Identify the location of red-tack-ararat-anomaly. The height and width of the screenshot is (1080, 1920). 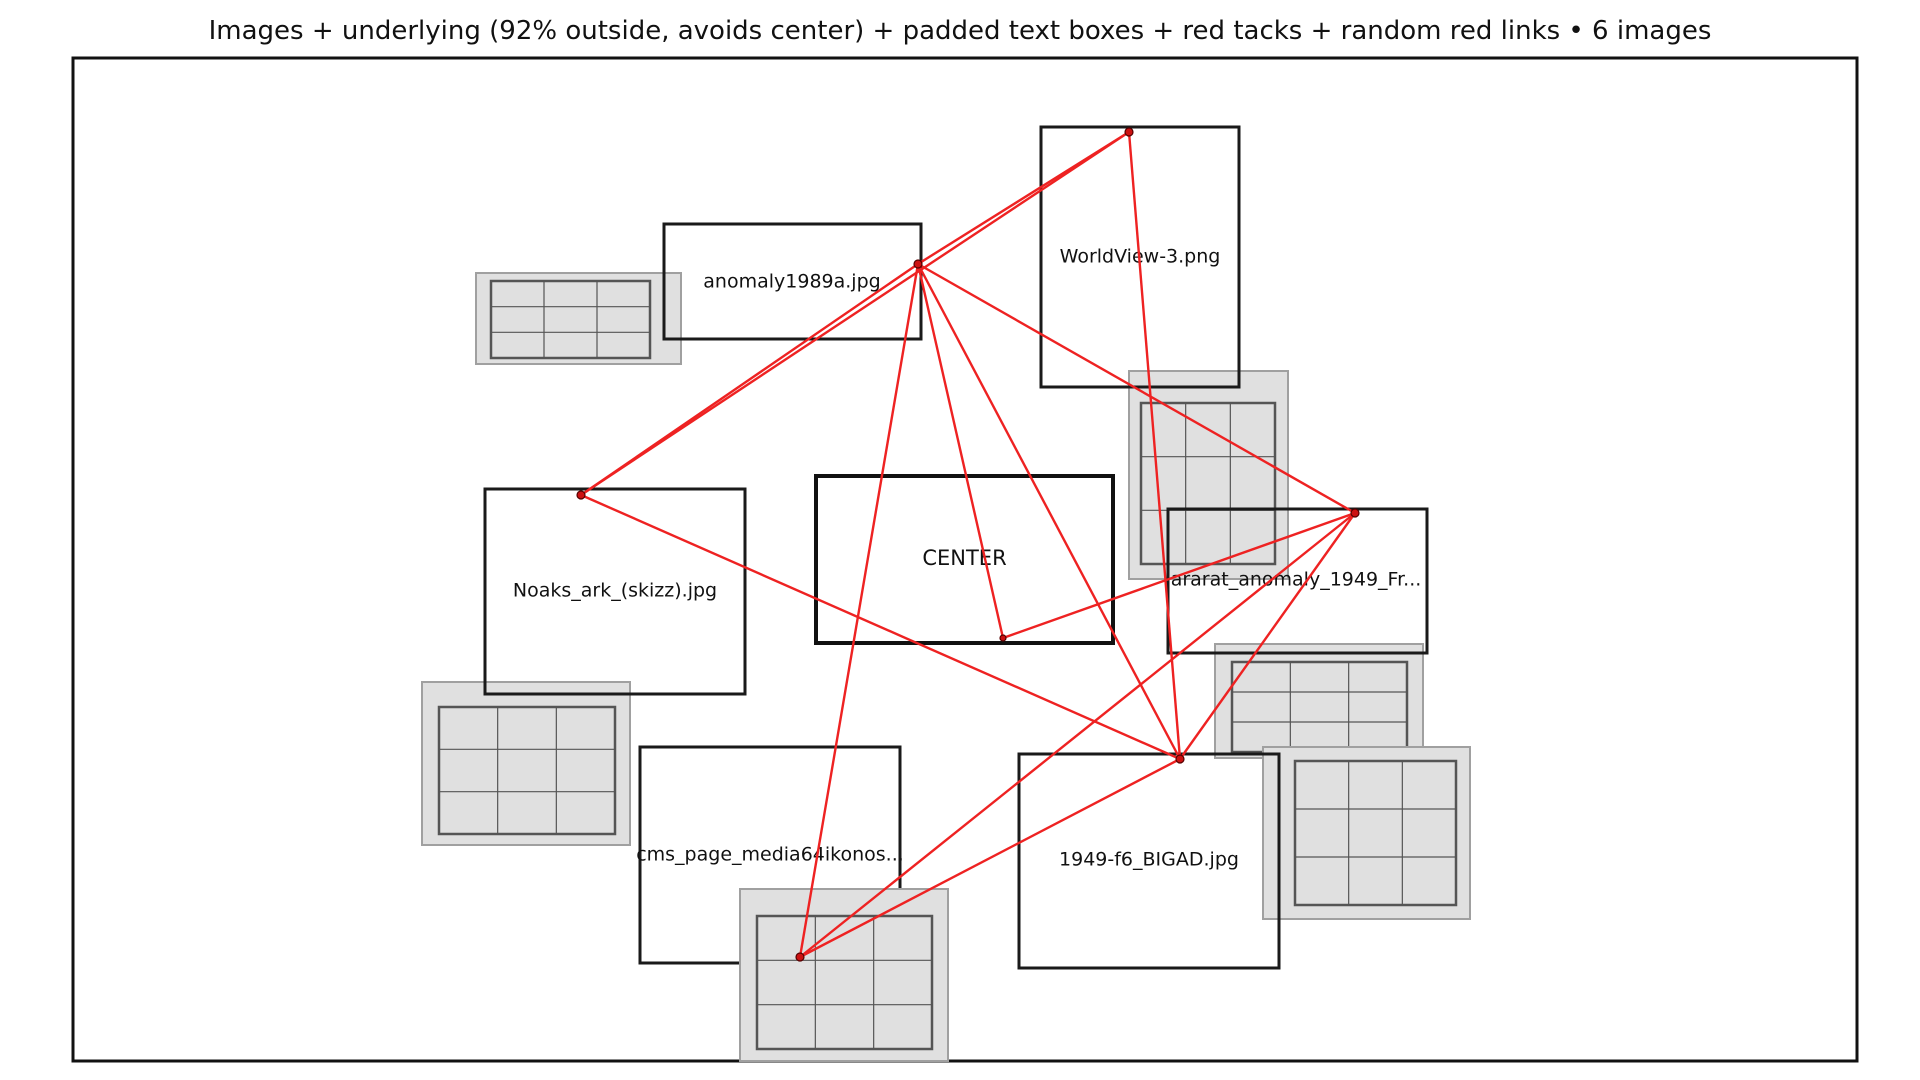
(1355, 513).